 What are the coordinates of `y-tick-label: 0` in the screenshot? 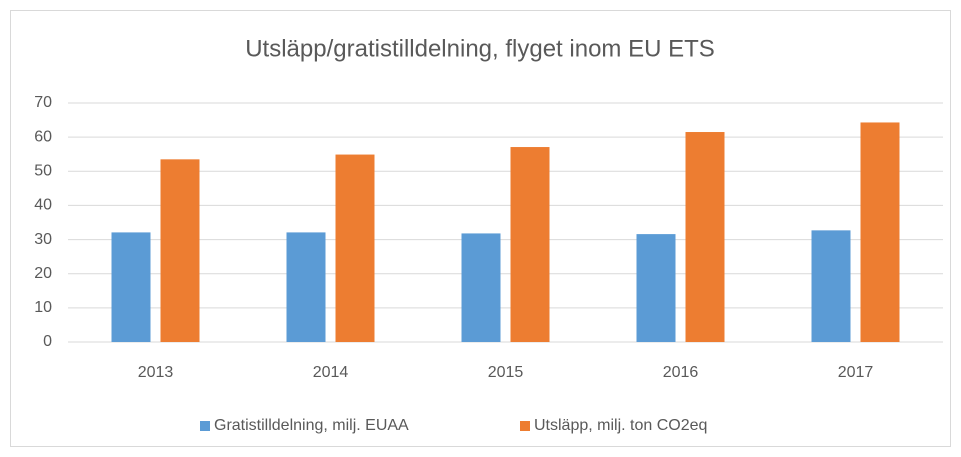 It's located at (47, 341).